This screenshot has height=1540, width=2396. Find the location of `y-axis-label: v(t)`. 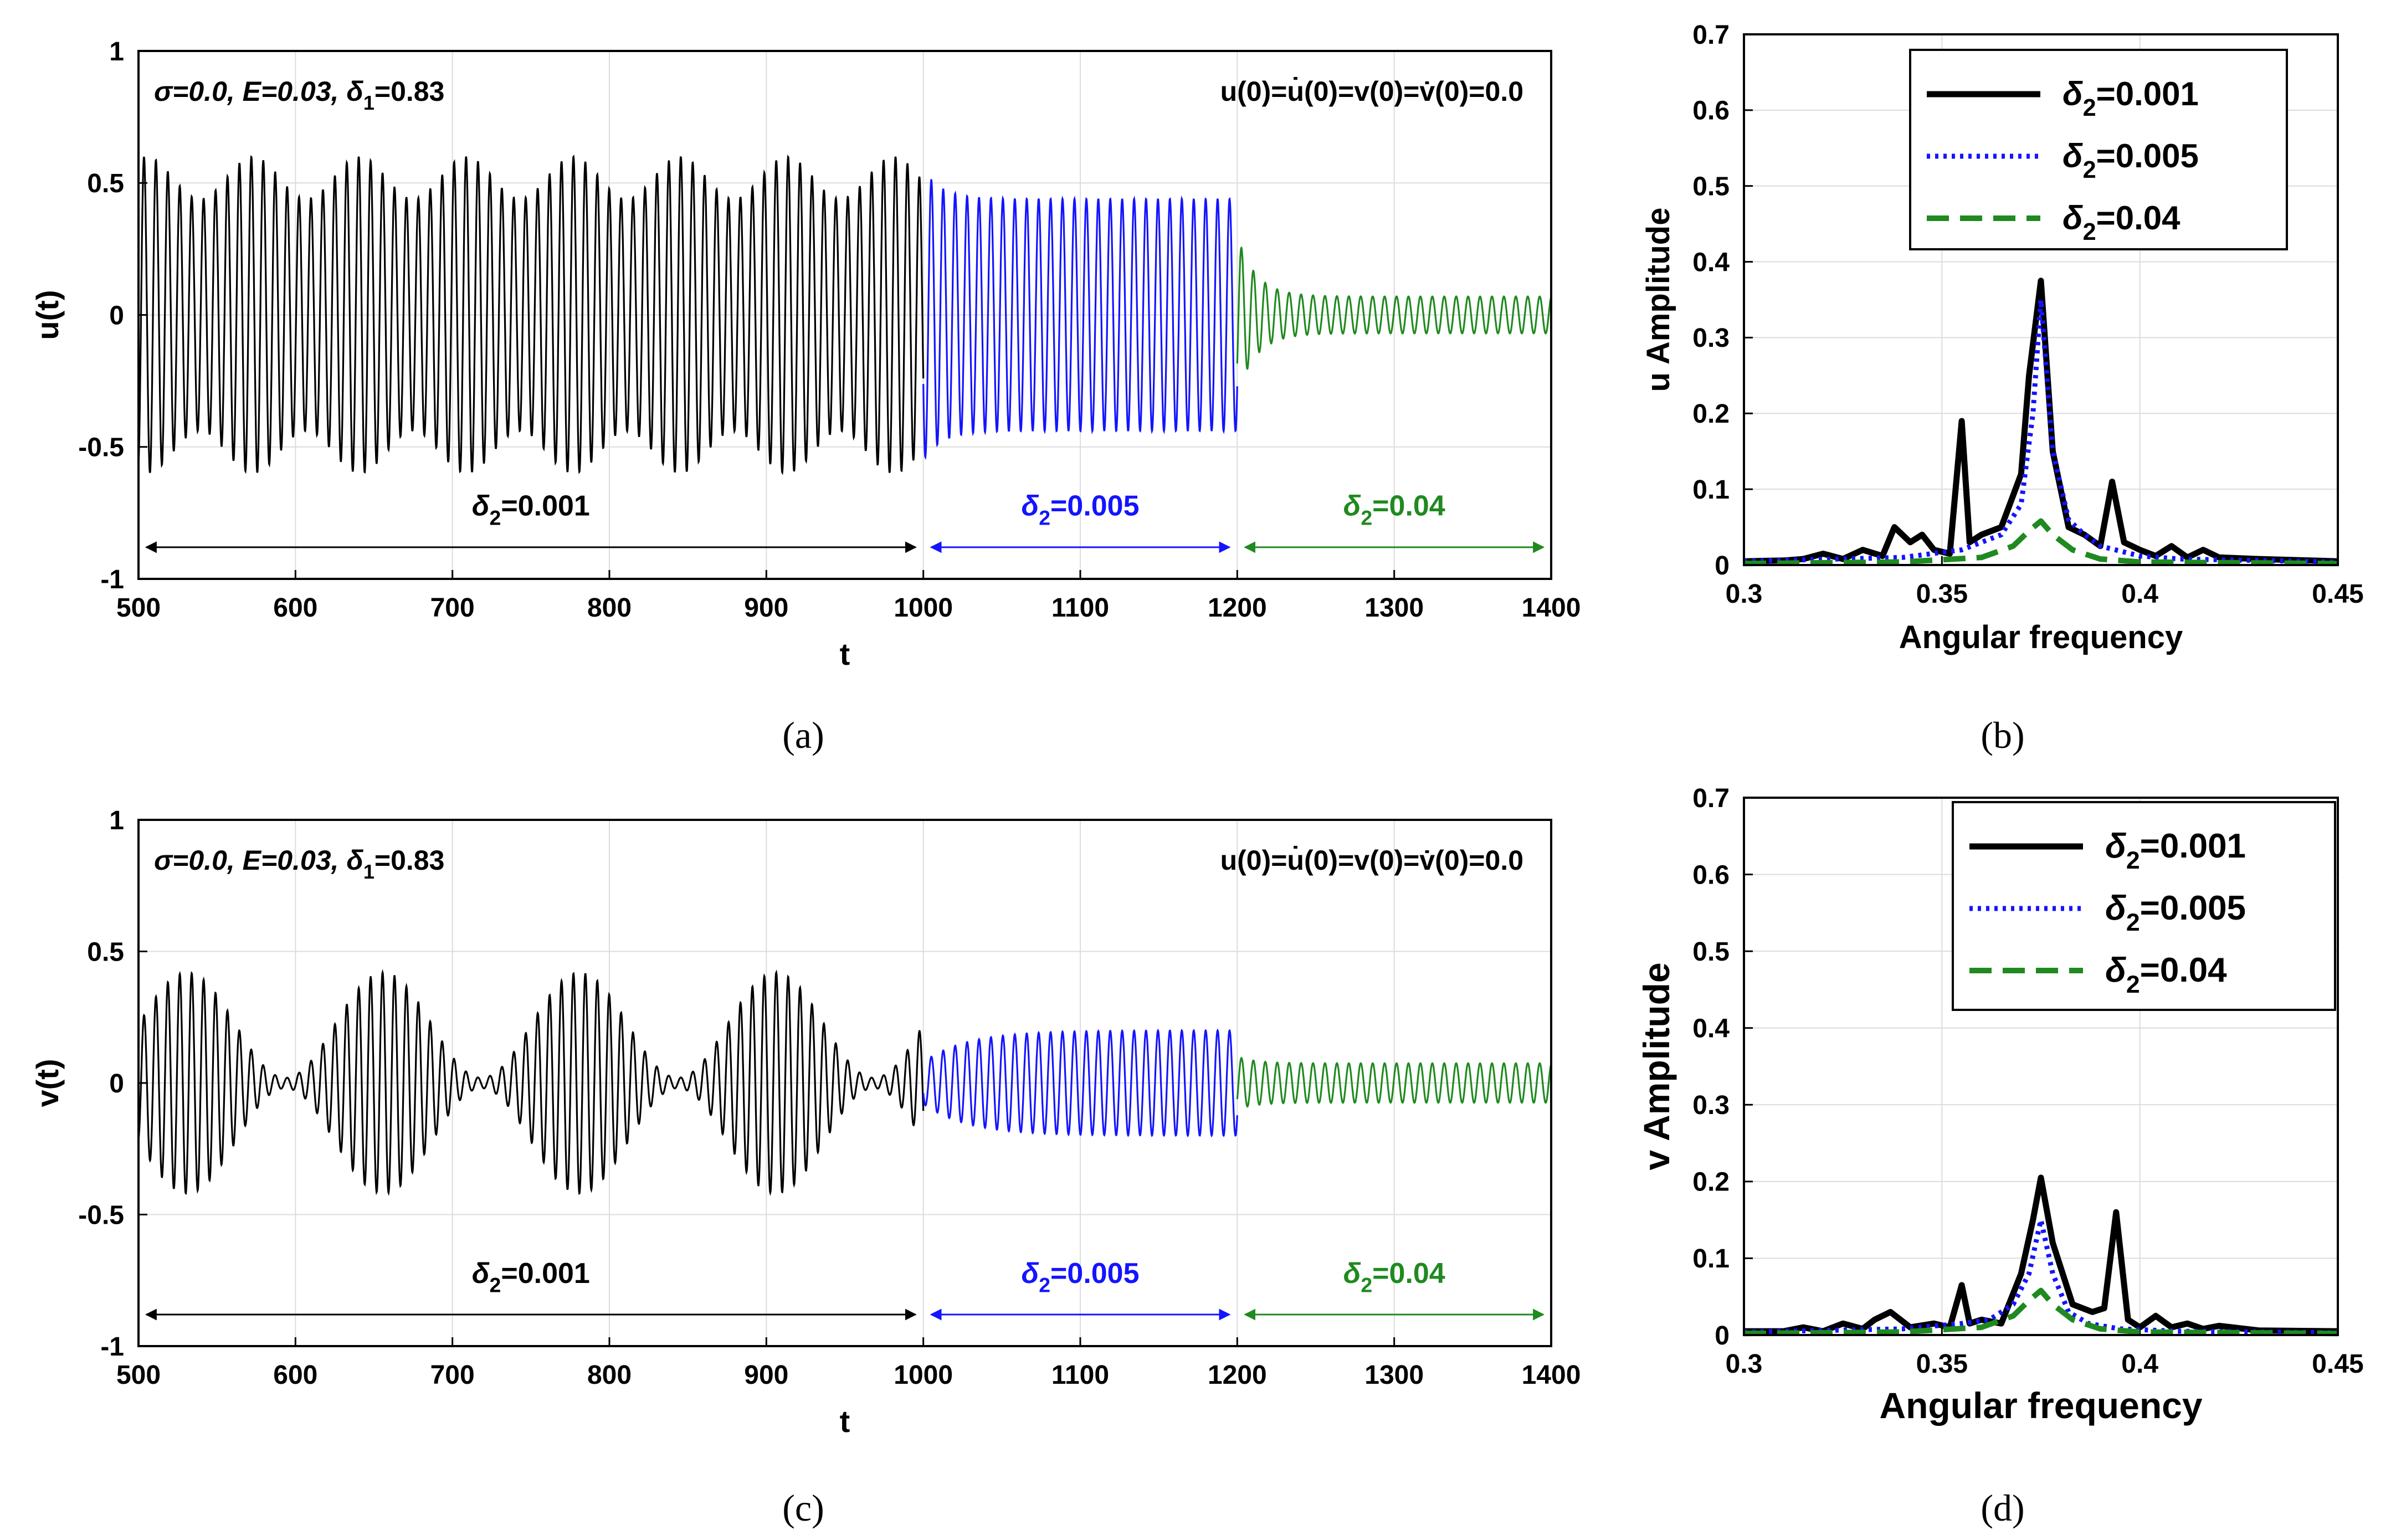

y-axis-label: v(t) is located at coordinates (47, 1083).